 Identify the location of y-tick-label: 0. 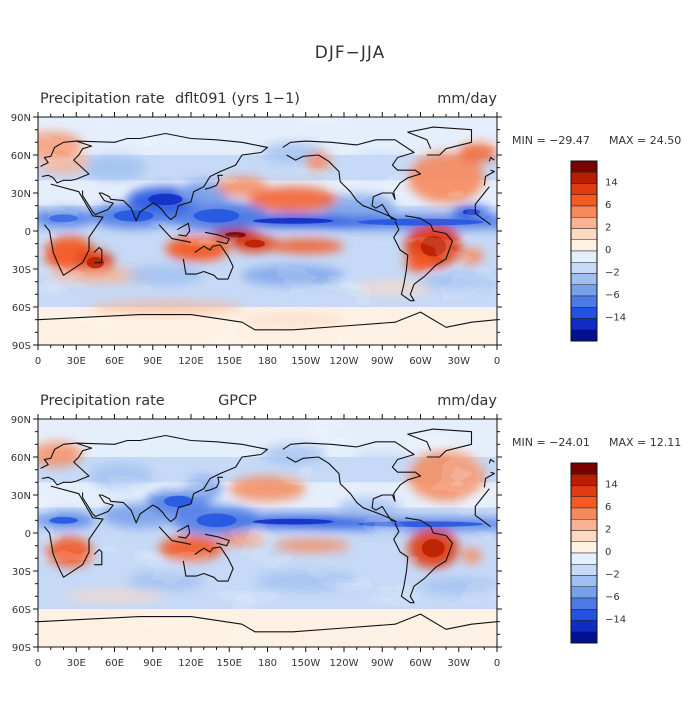
(28, 232).